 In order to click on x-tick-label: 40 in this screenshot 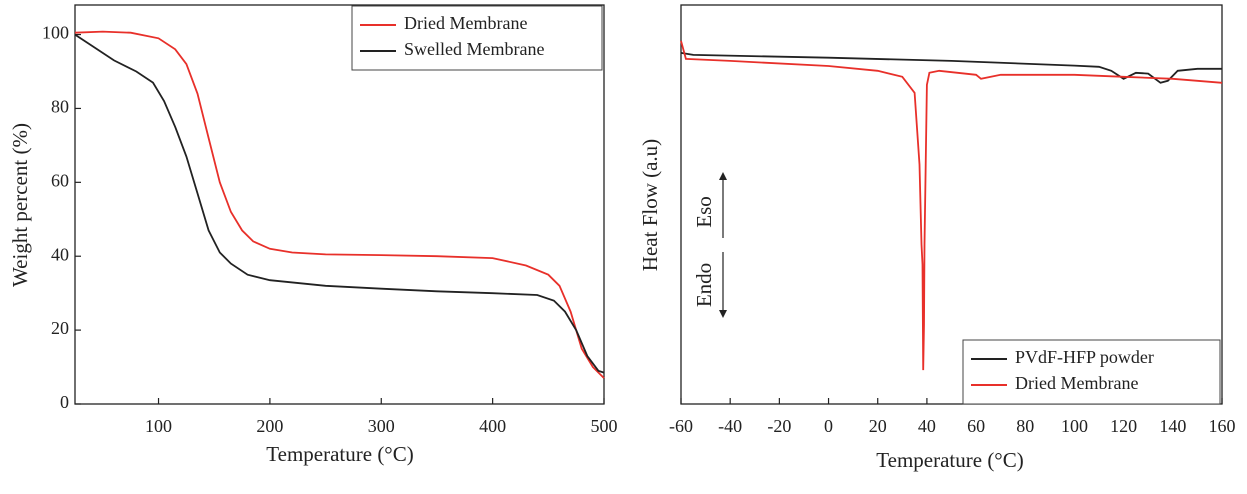, I will do `click(927, 426)`.